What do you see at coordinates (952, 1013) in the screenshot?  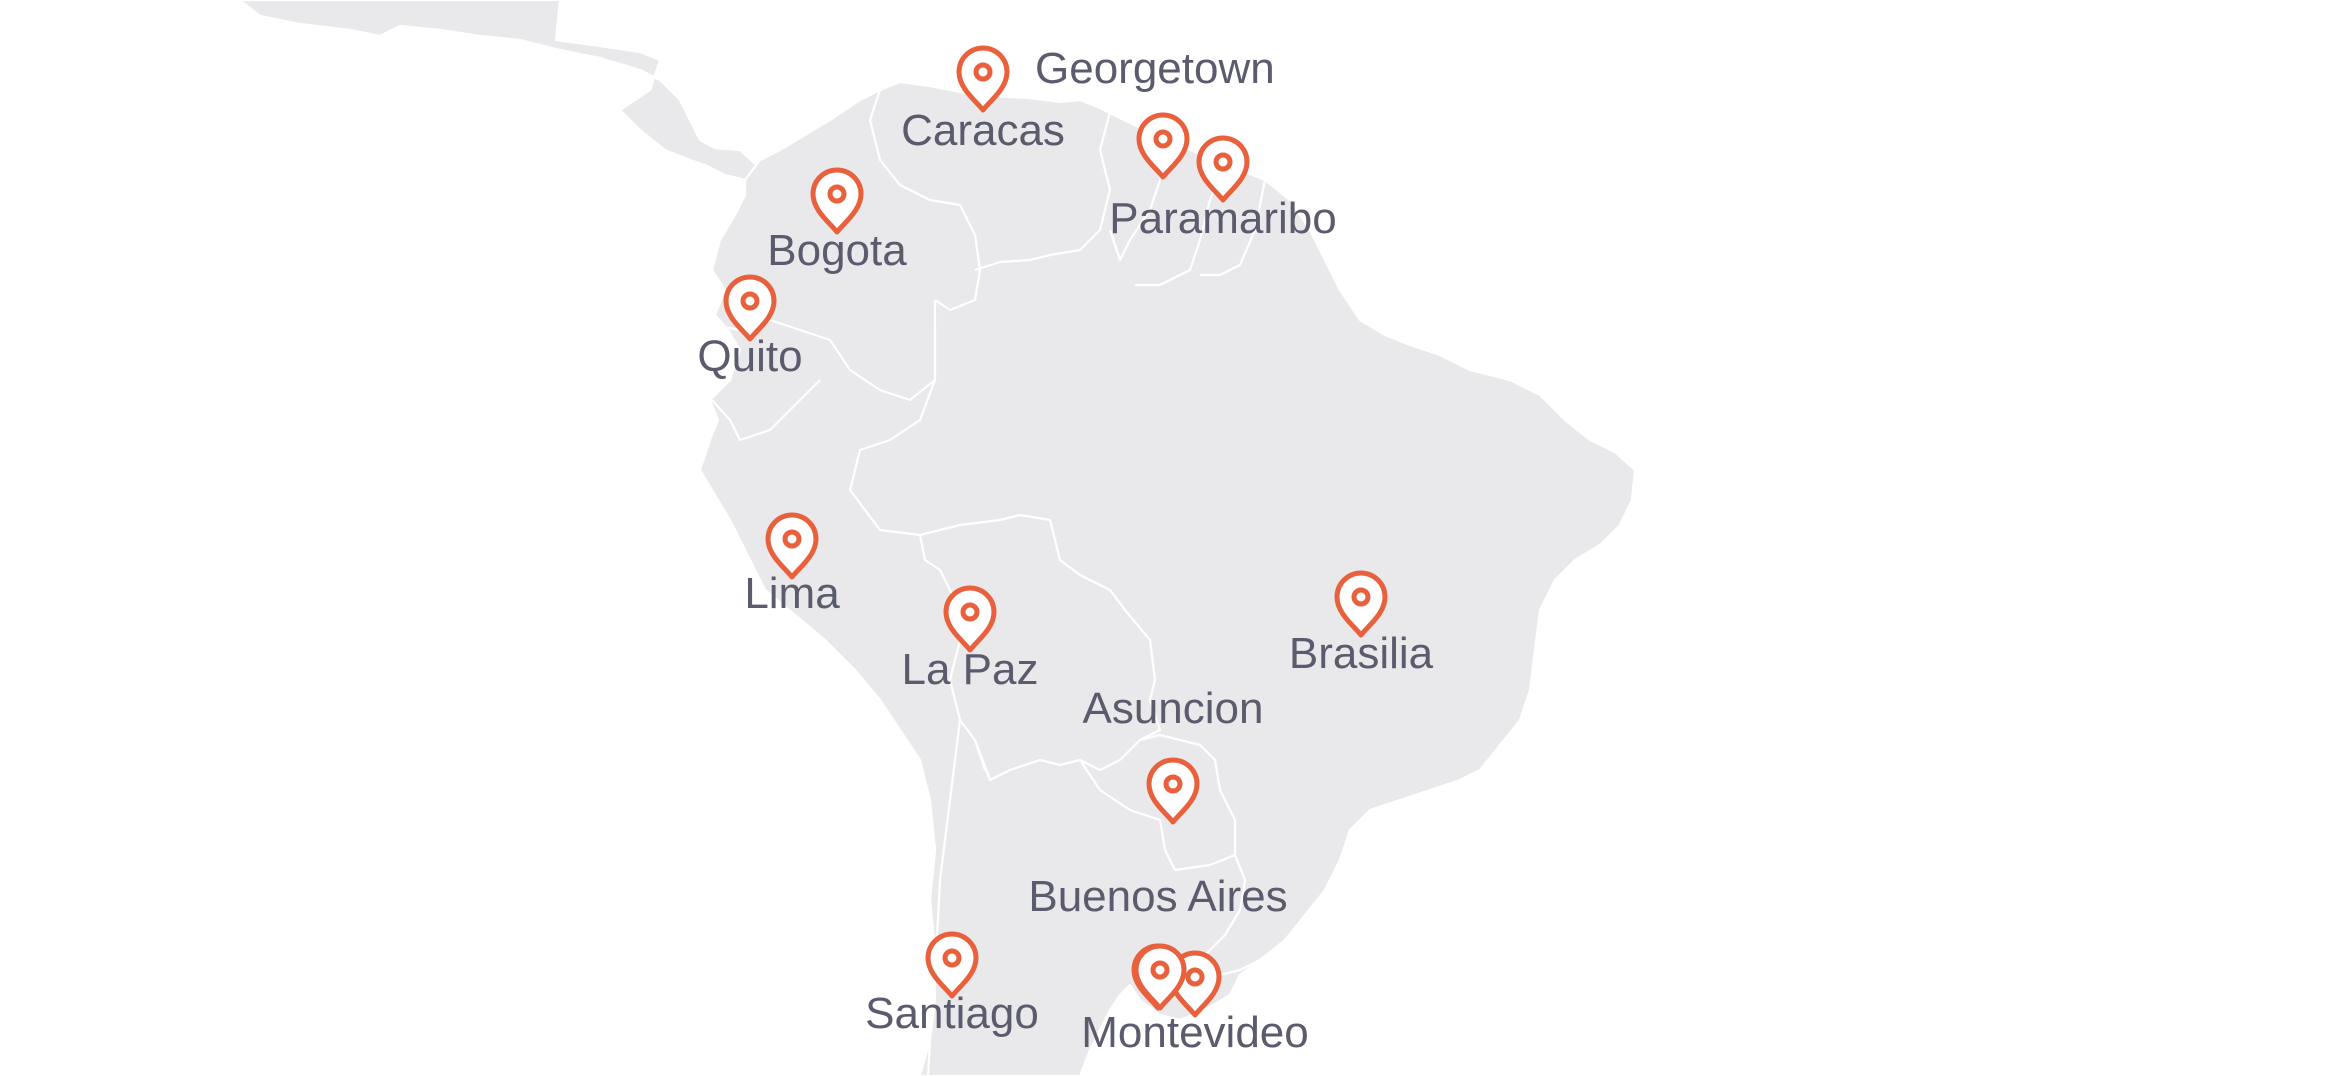 I see `city-label-santiago: Santiago` at bounding box center [952, 1013].